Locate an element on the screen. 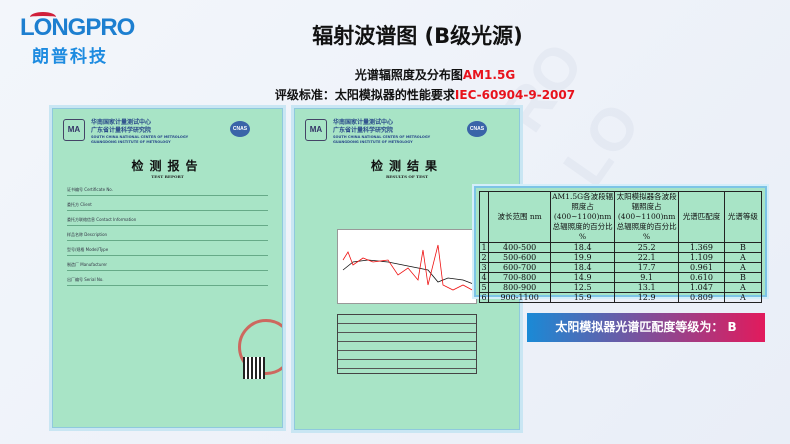 The height and width of the screenshot is (444, 790). table-row: 6 900-1100 15.9 12.9 0.809 A is located at coordinates (620, 297).